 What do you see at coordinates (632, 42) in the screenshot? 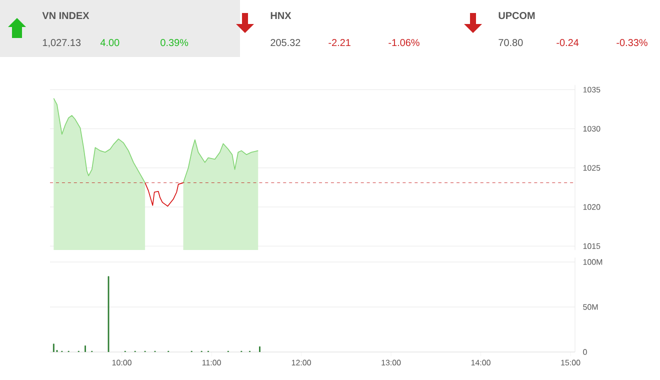
I see `text: -0.33%` at bounding box center [632, 42].